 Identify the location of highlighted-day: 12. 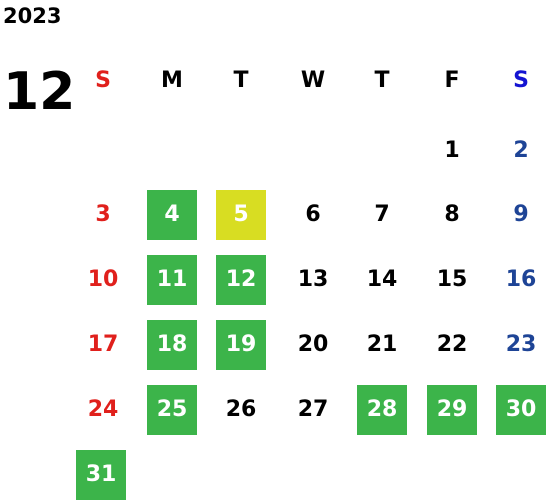
(241, 280).